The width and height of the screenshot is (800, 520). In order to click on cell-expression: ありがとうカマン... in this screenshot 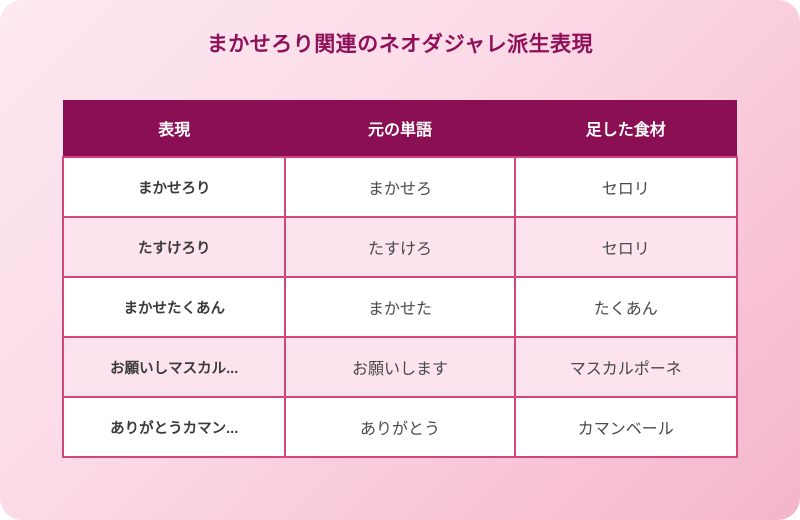, I will do `click(174, 427)`.